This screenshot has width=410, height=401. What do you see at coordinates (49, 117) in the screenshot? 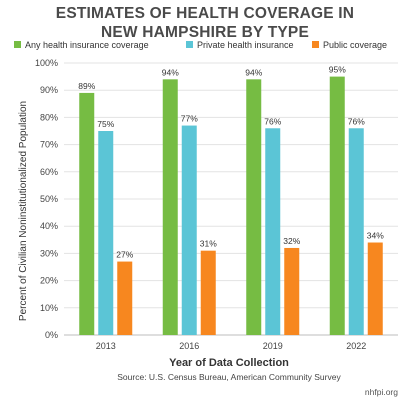
I see `y-tick-label: 80%` at bounding box center [49, 117].